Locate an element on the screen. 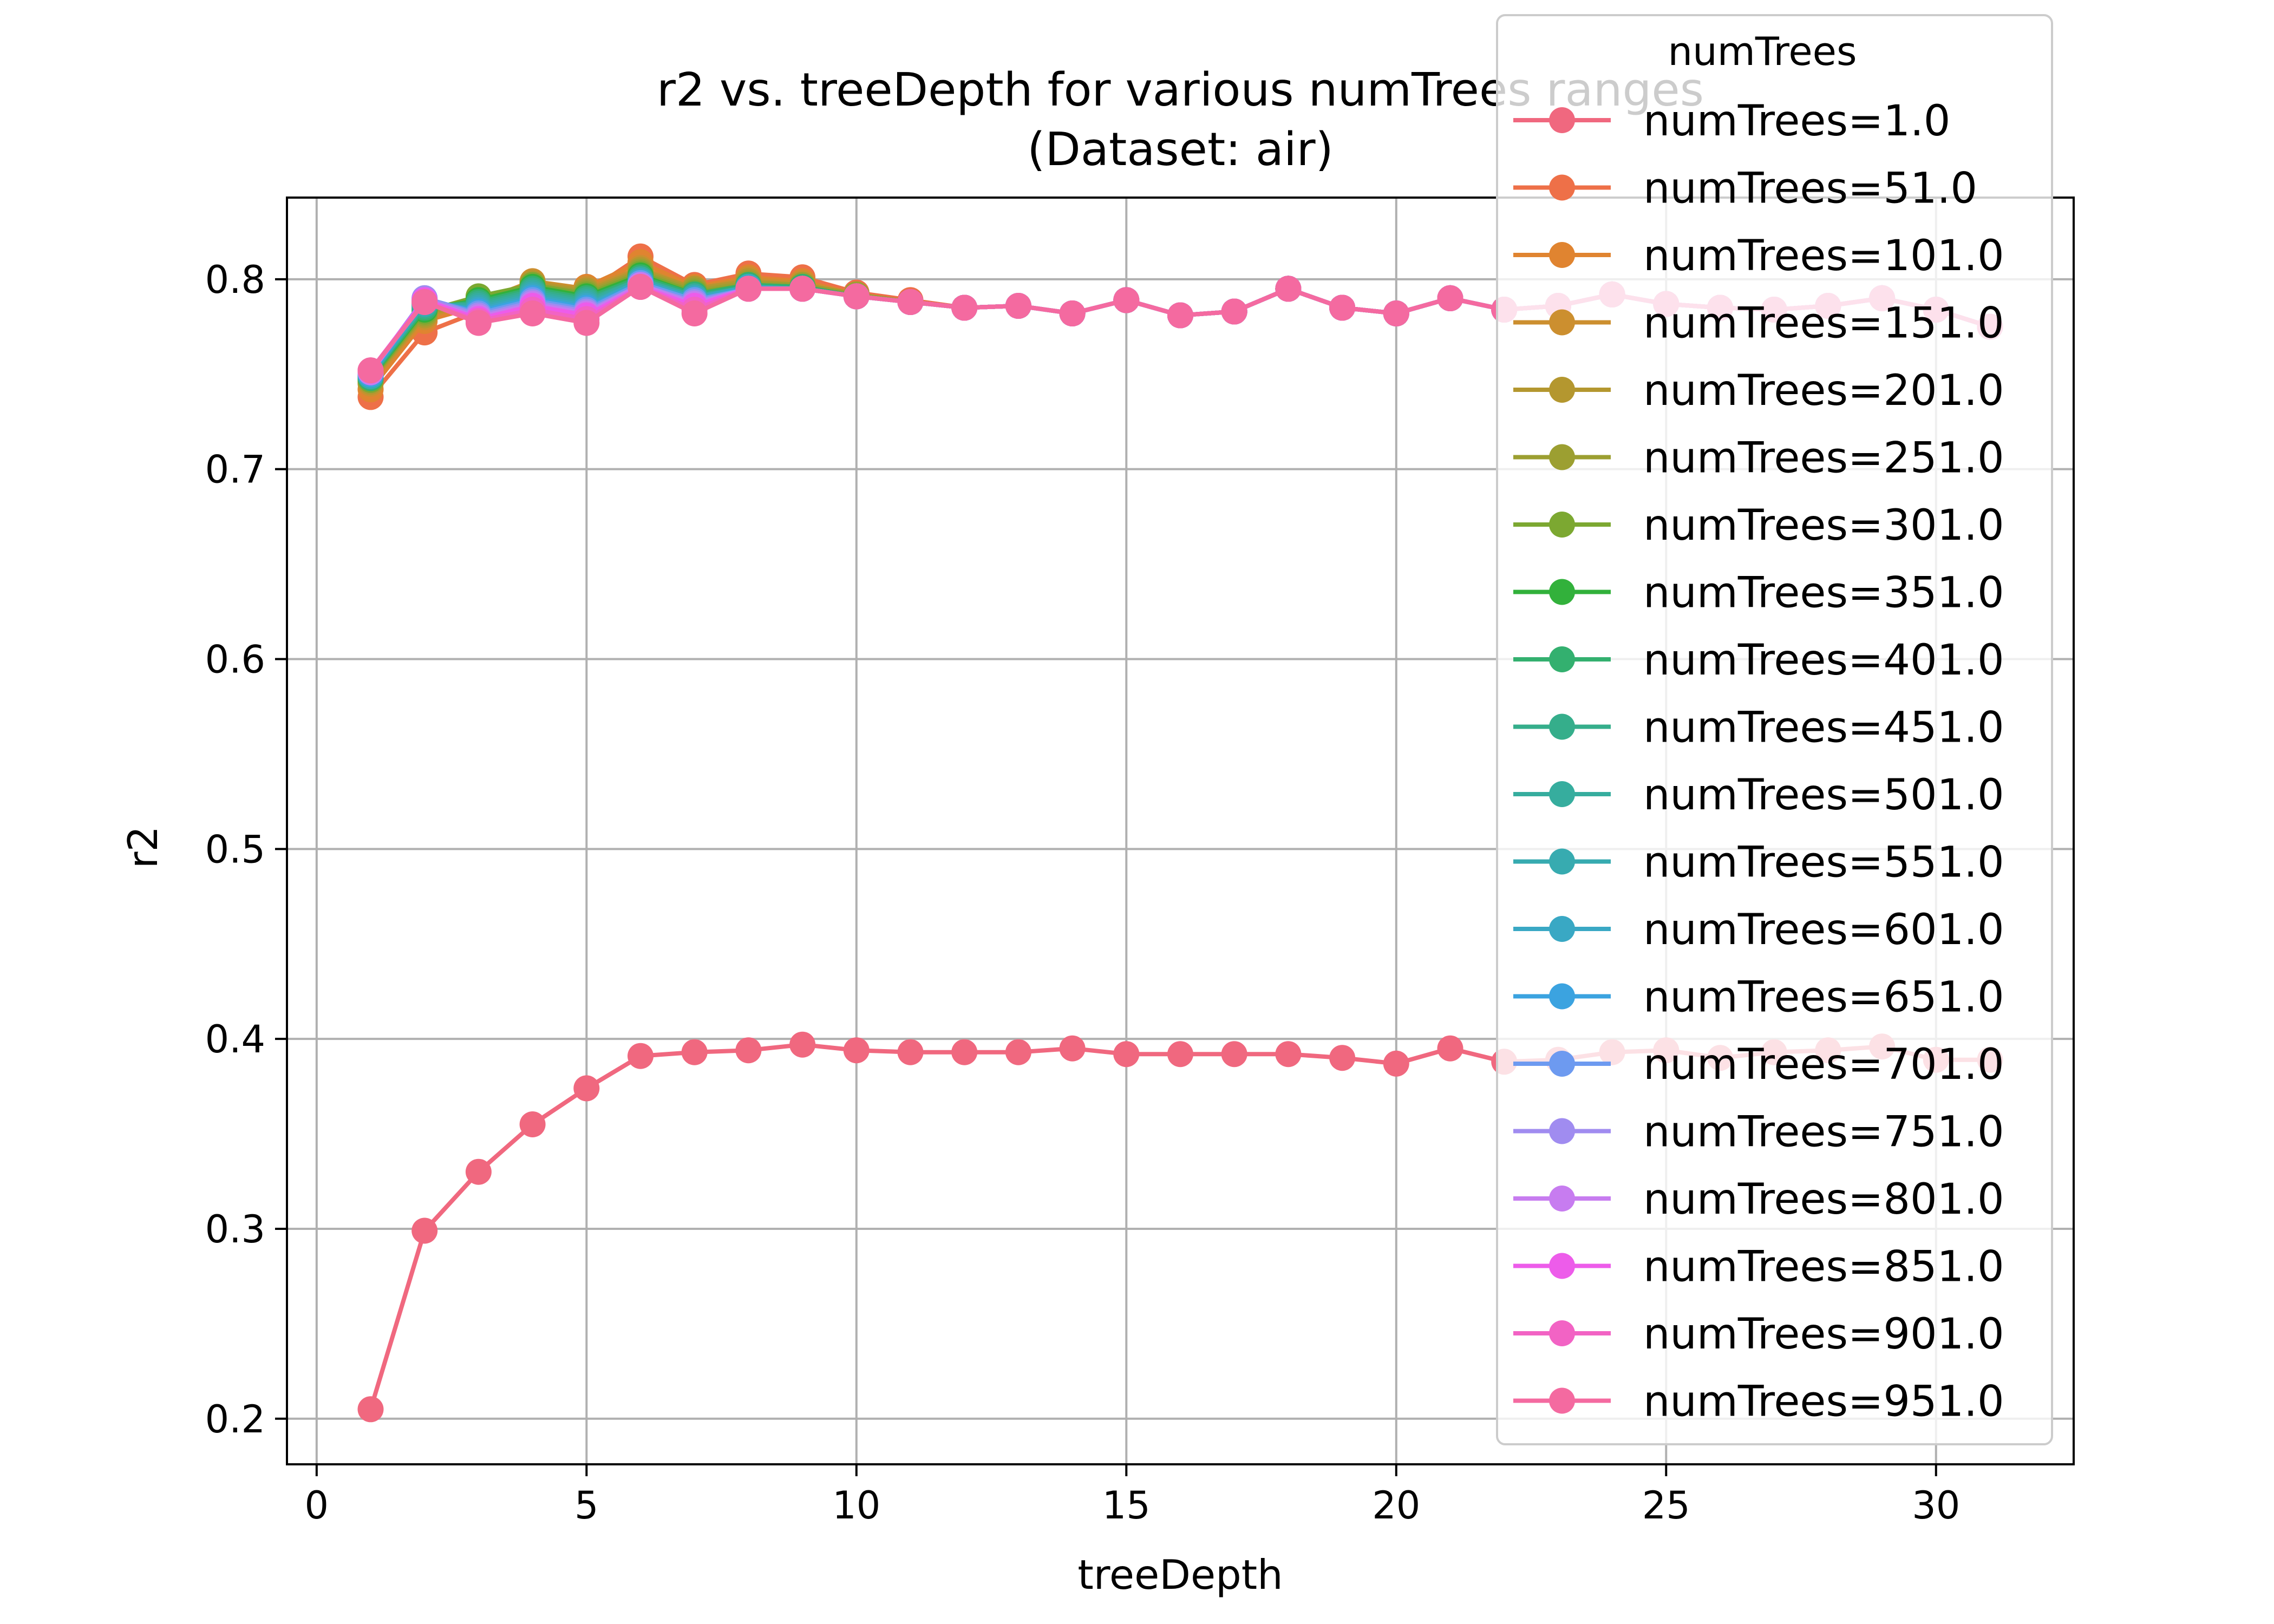  legend-label: numTrees=451.0 is located at coordinates (1824, 728).